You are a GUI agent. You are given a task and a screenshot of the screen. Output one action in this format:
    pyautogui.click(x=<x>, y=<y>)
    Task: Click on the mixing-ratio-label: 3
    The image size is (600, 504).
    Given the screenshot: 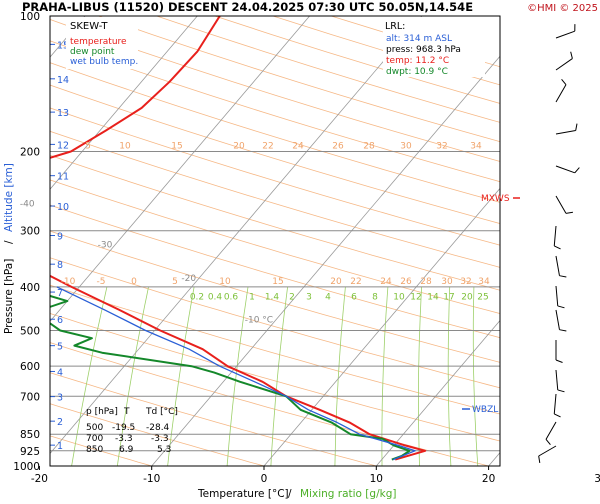 What is the action you would take?
    pyautogui.click(x=309, y=297)
    